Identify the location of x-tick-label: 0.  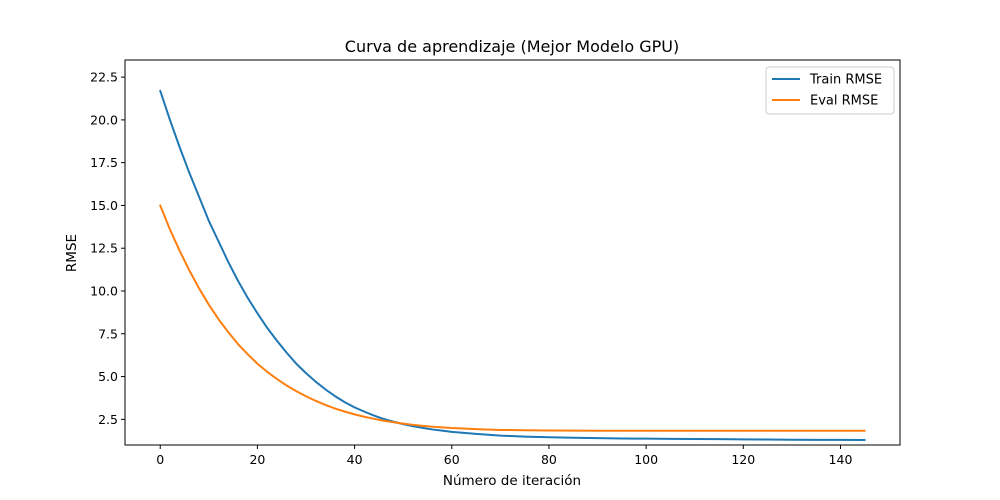
(160, 459).